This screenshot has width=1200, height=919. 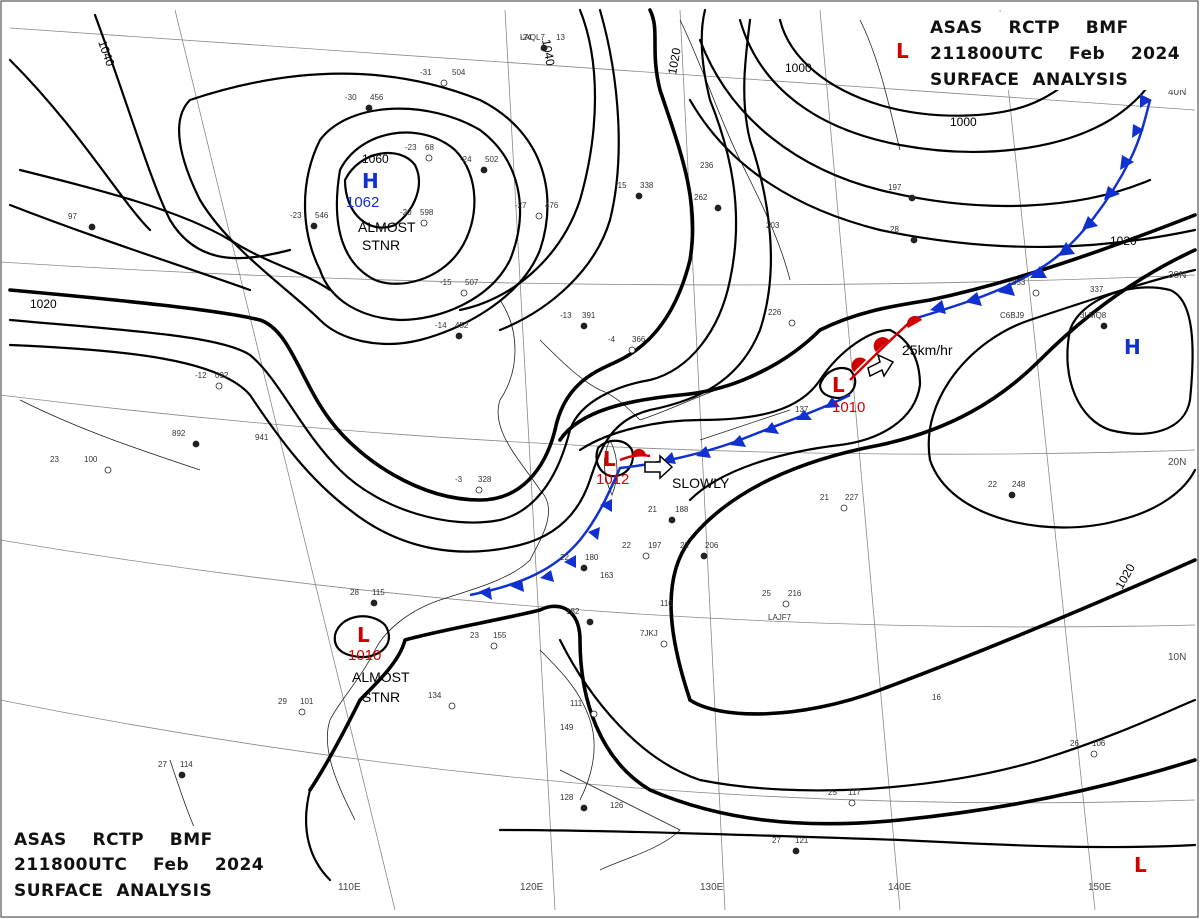 What do you see at coordinates (1093, 315) in the screenshot?
I see `station-value: 3LMQ8` at bounding box center [1093, 315].